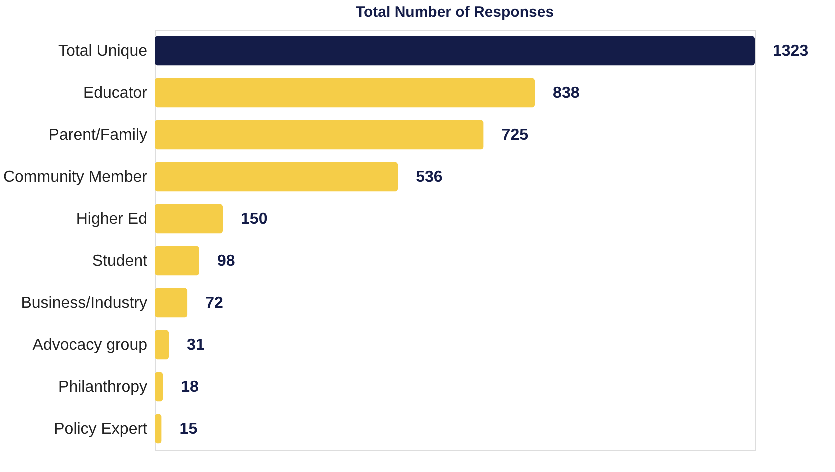 The width and height of the screenshot is (835, 472). Describe the element at coordinates (196, 345) in the screenshot. I see `data-label: 31` at that location.